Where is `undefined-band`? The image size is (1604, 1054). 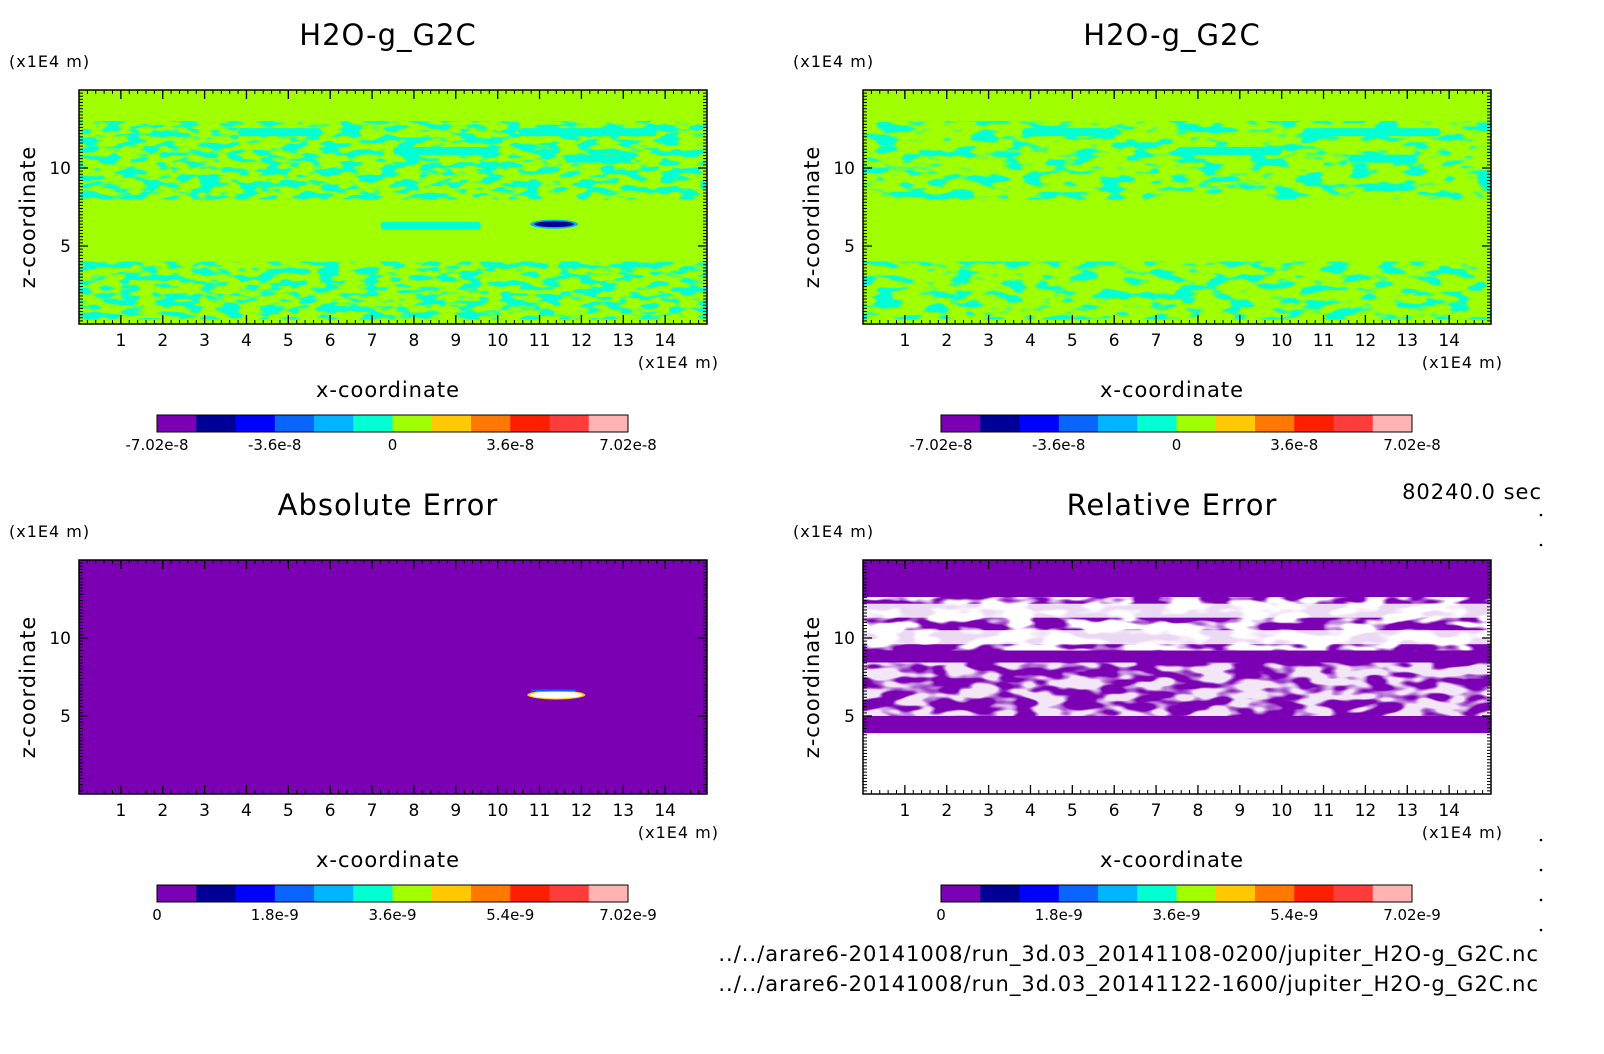 undefined-band is located at coordinates (1177, 637).